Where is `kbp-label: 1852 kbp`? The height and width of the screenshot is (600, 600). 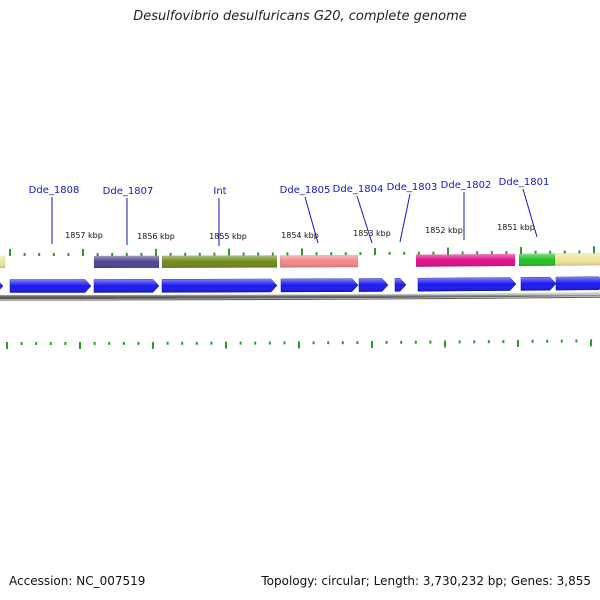
kbp-label: 1852 kbp is located at coordinates (444, 230).